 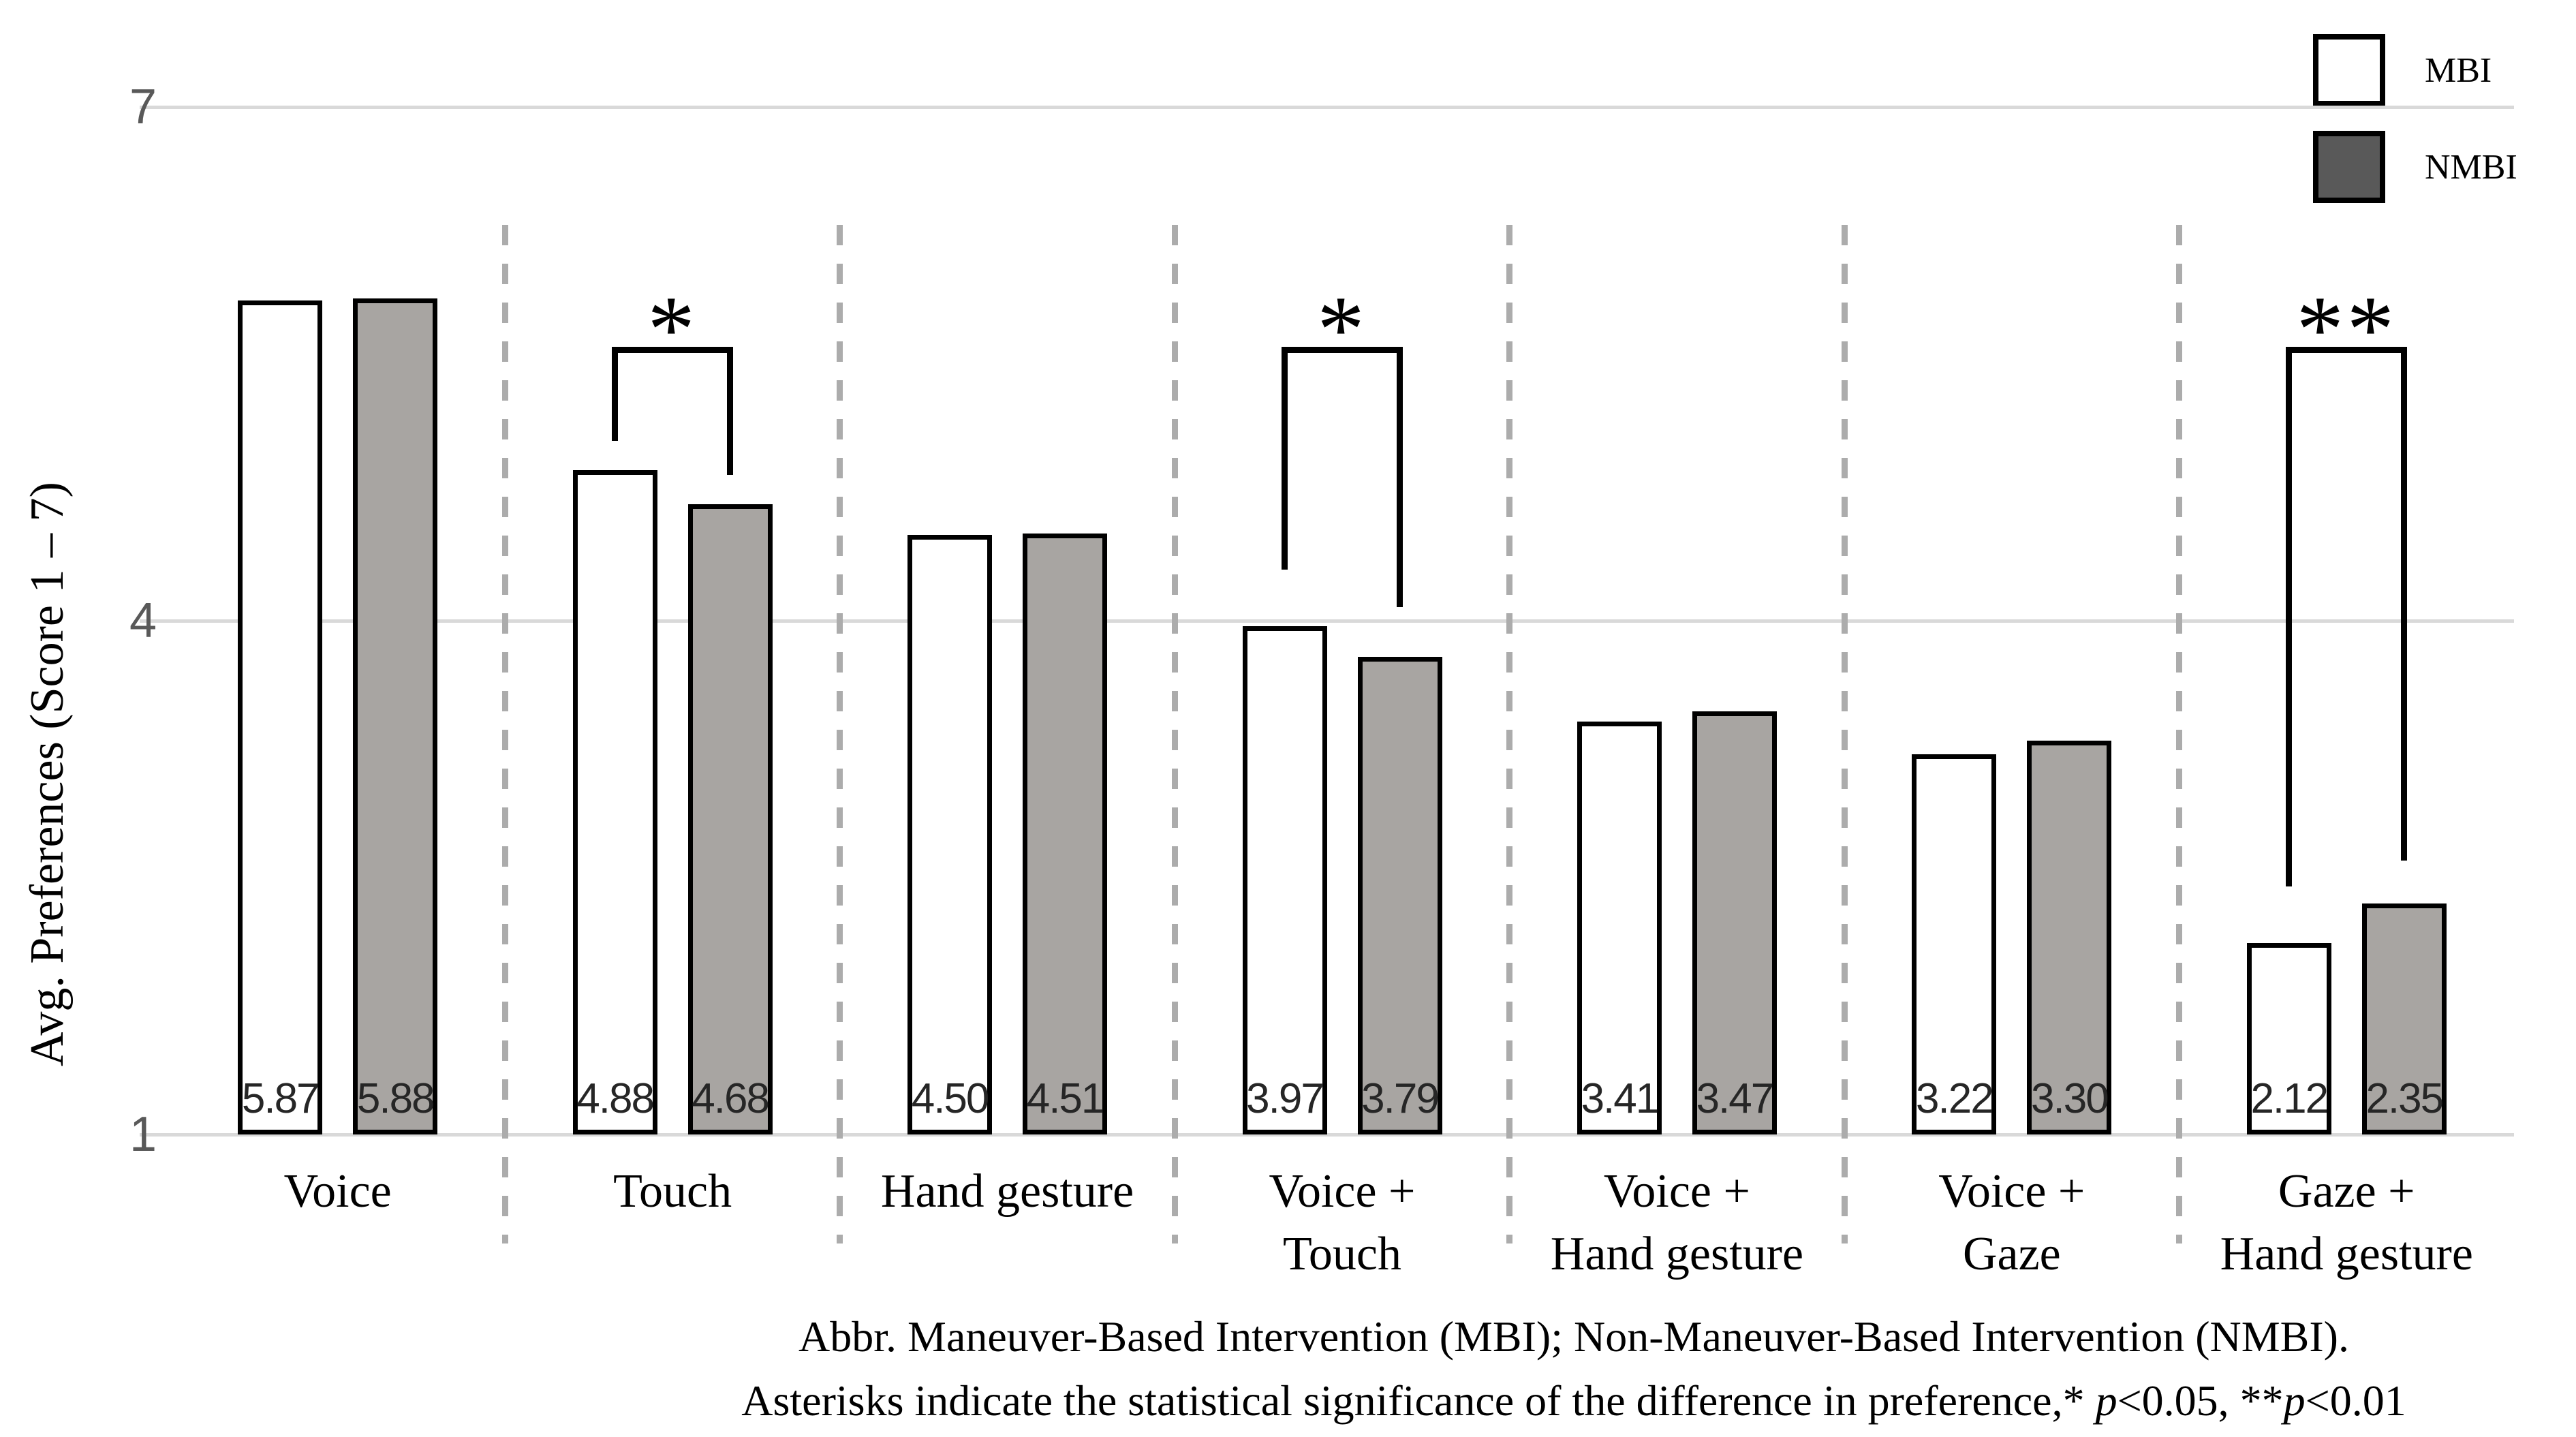 What do you see at coordinates (731, 1098) in the screenshot?
I see `bar-value-label: 4.68` at bounding box center [731, 1098].